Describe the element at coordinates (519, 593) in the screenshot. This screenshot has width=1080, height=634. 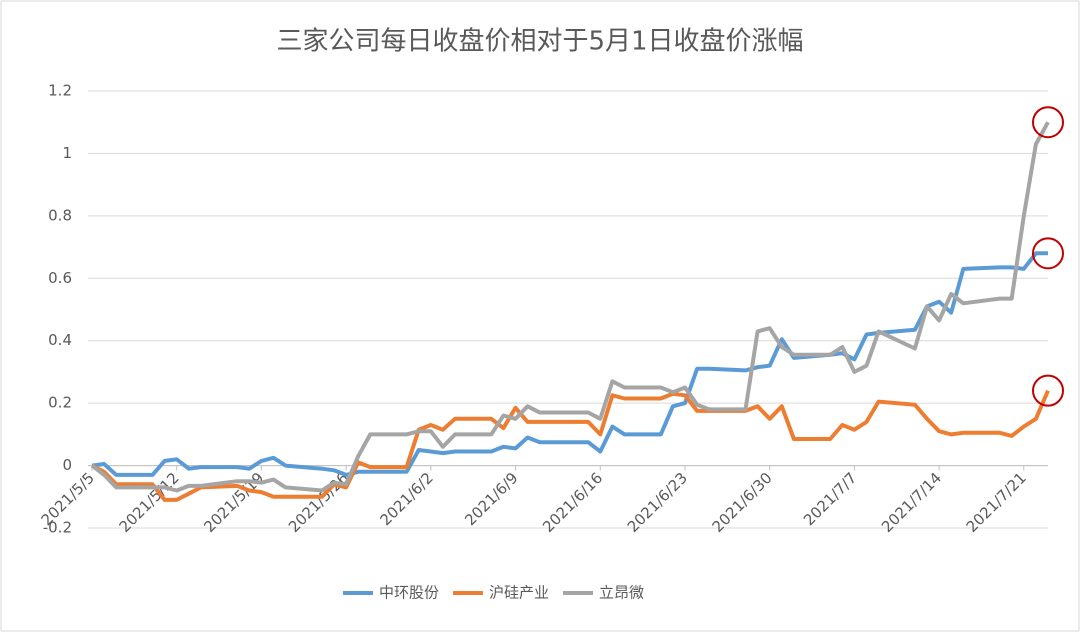
I see `legend-label: 沪硅产业` at that location.